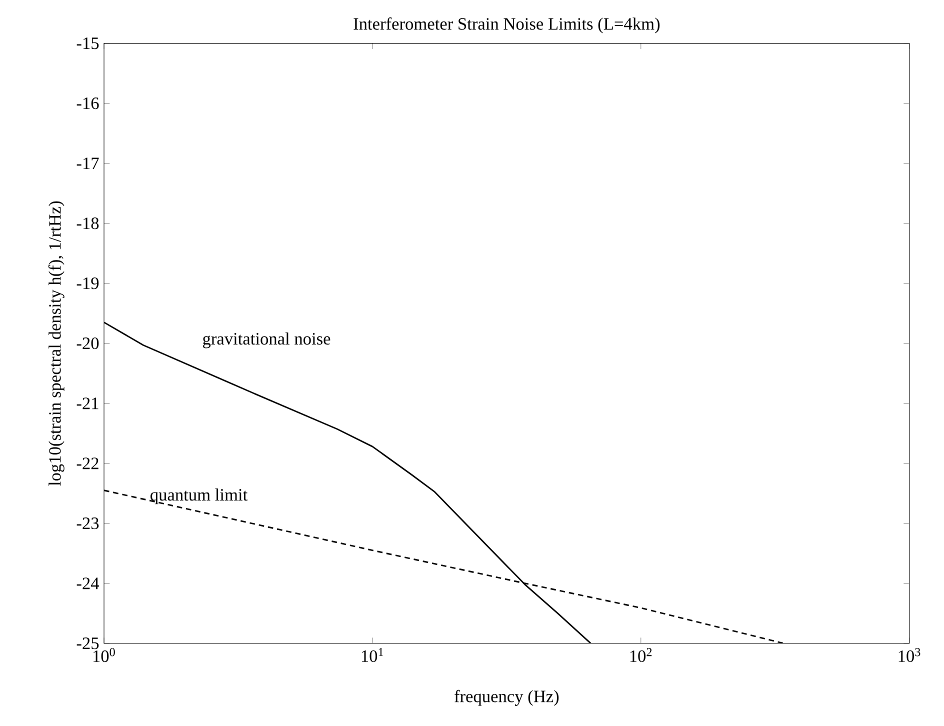 Image resolution: width=944 pixels, height=726 pixels. Describe the element at coordinates (87, 223) in the screenshot. I see `y-tick-label: -18` at that location.